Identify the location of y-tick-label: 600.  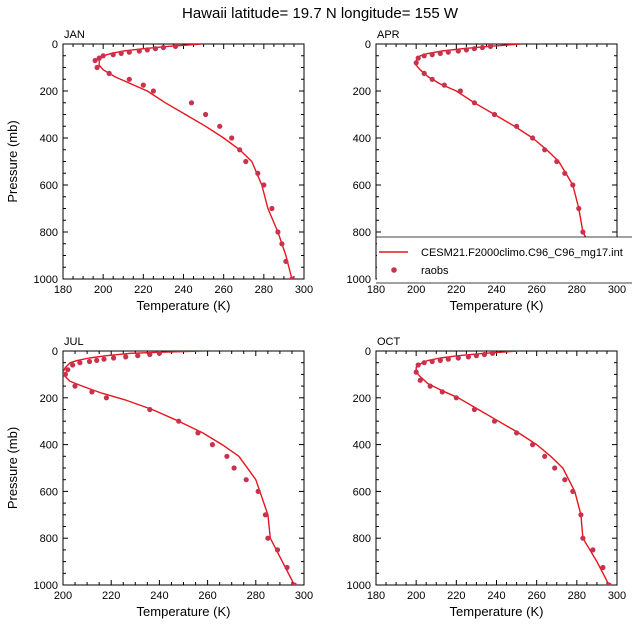
(49, 492).